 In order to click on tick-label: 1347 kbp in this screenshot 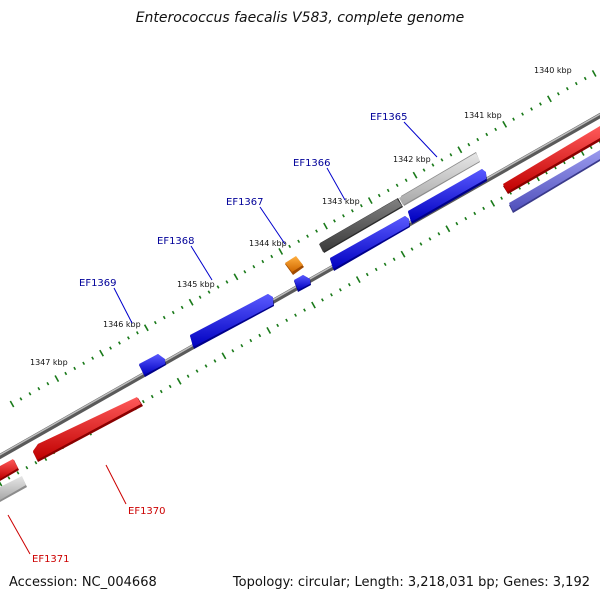, I will do `click(49, 362)`.